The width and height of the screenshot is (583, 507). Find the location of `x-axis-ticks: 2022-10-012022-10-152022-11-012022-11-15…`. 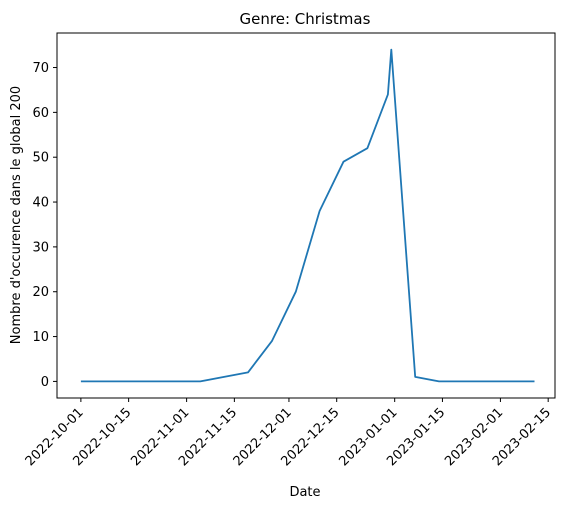

x-axis-ticks: 2022-10-012022-10-152022-11-012022-11-15… is located at coordinates (288, 433).